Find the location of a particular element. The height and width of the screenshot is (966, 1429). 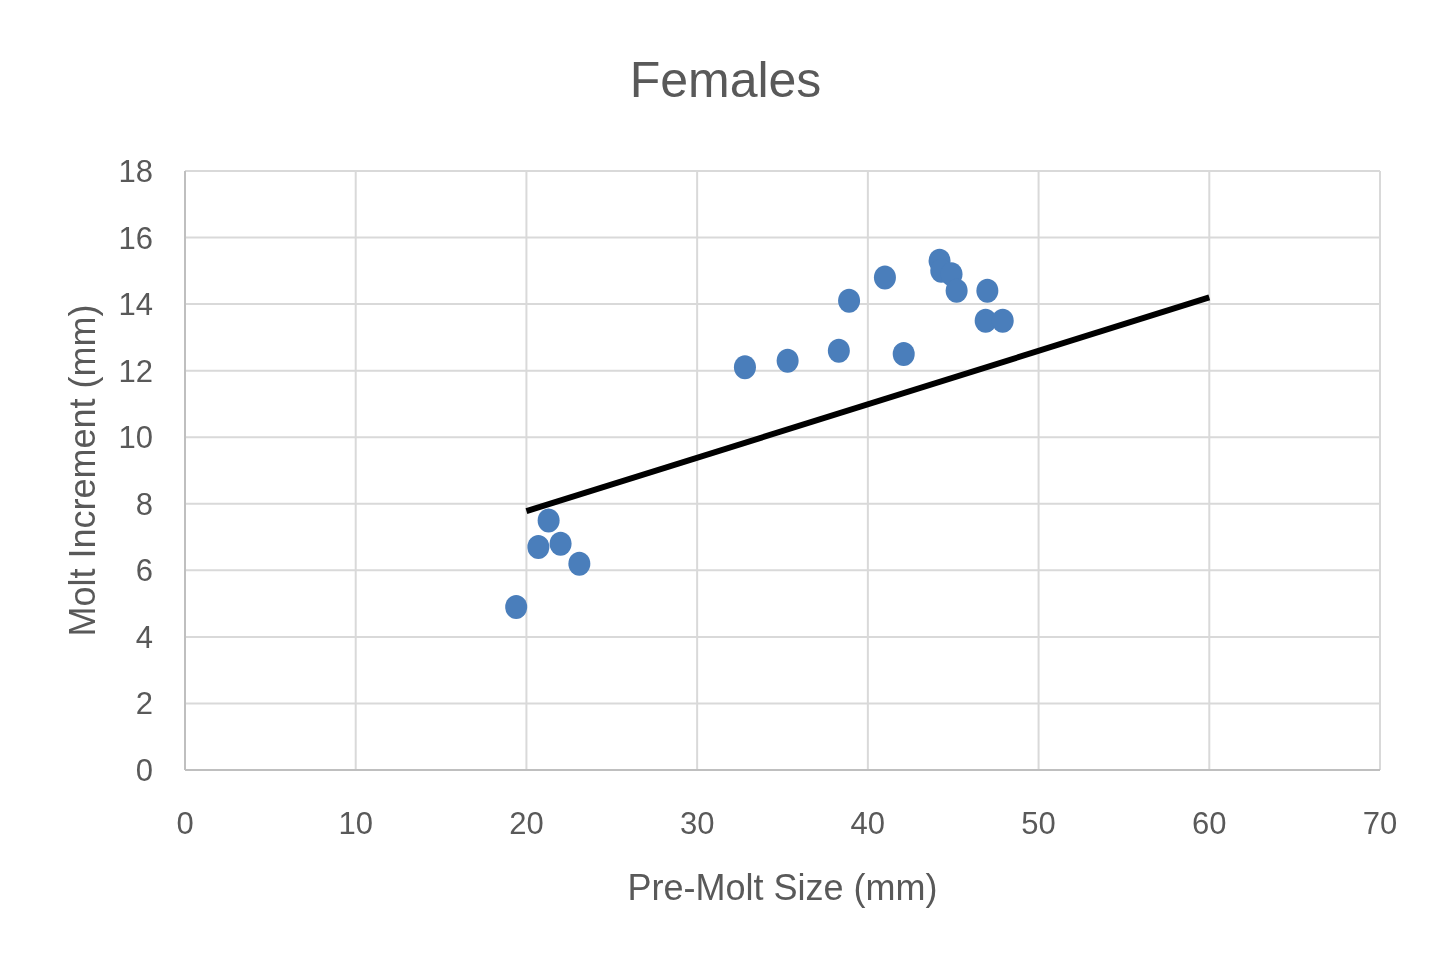

x-tick-label: 50 is located at coordinates (1038, 823).